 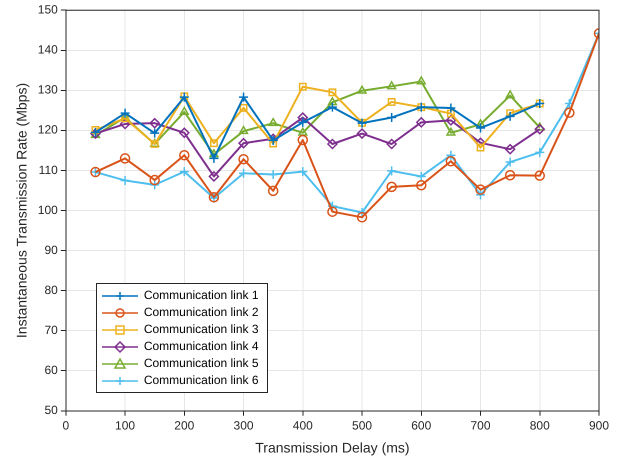 What do you see at coordinates (480, 425) in the screenshot?
I see `x-tick-label: 700` at bounding box center [480, 425].